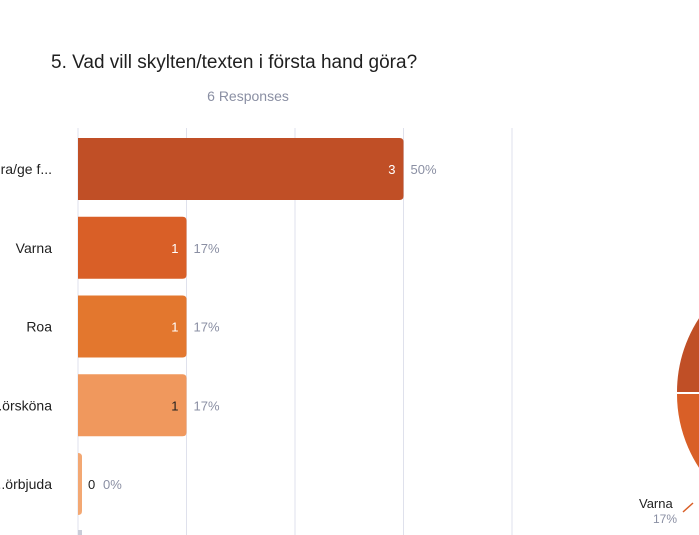  What do you see at coordinates (424, 169) in the screenshot?
I see `percent-label-0: 50%` at bounding box center [424, 169].